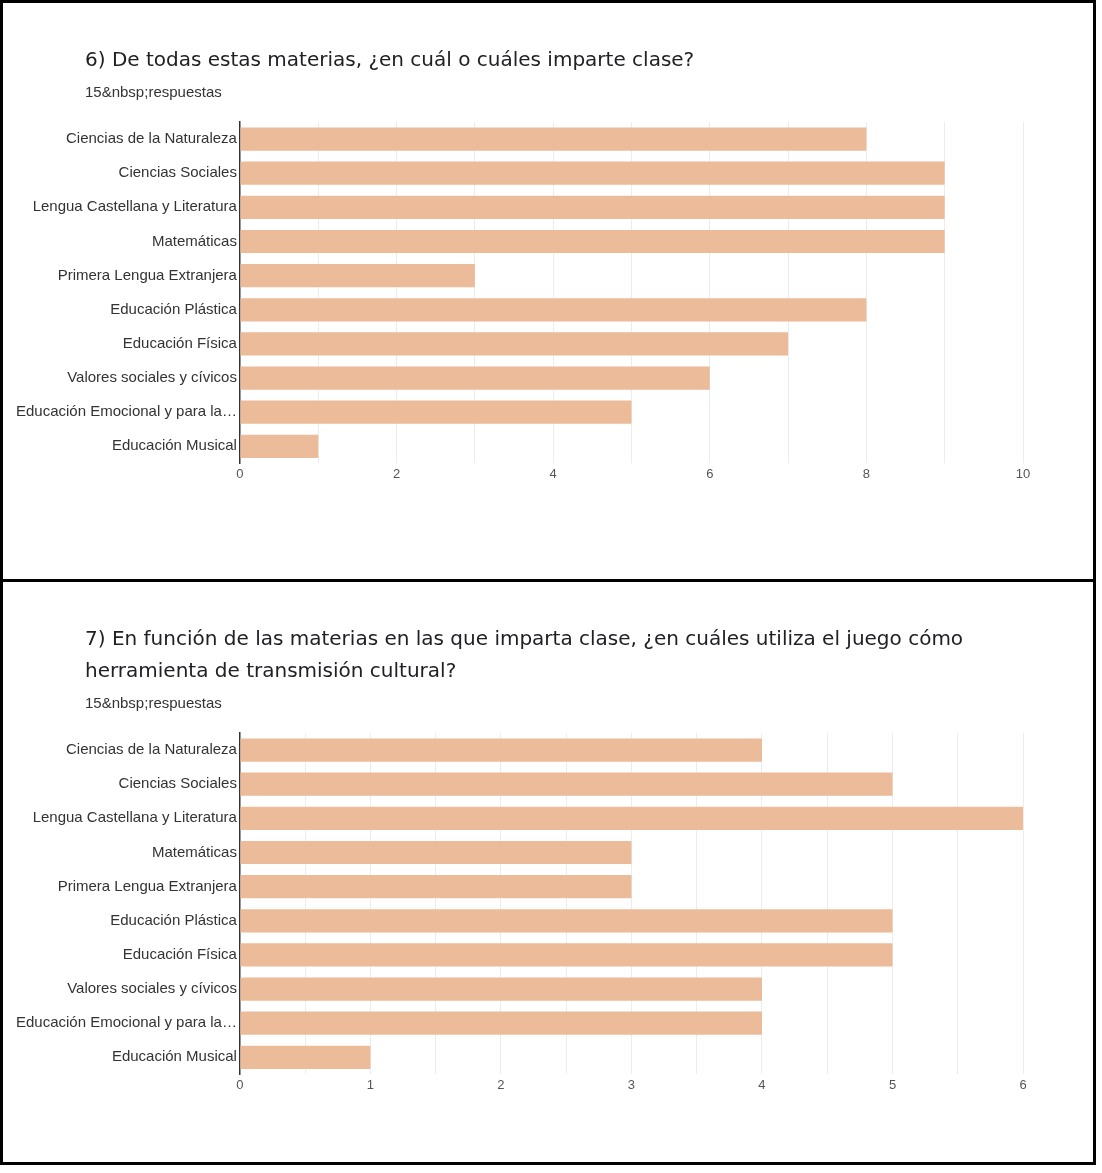 This screenshot has width=1102, height=1173. I want to click on chart-title: 7) En función de las materias en las que imparta clase, ¿en cuáles utiliza el juego cómo herramienta de transmisión cultural?, so click(525, 654).